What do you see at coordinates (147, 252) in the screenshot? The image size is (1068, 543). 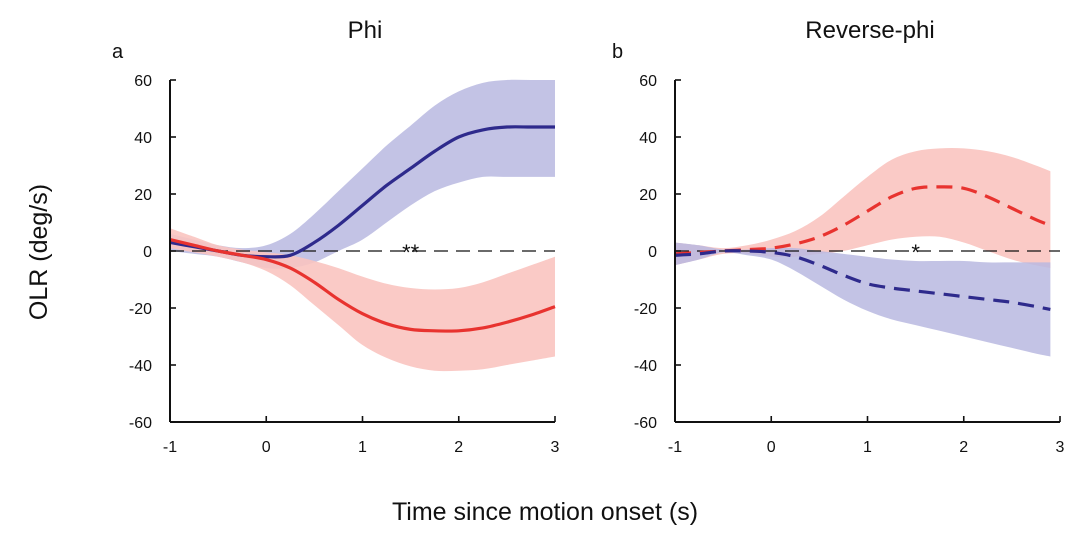 I see `panel-a-y-tick-label: 0` at bounding box center [147, 252].